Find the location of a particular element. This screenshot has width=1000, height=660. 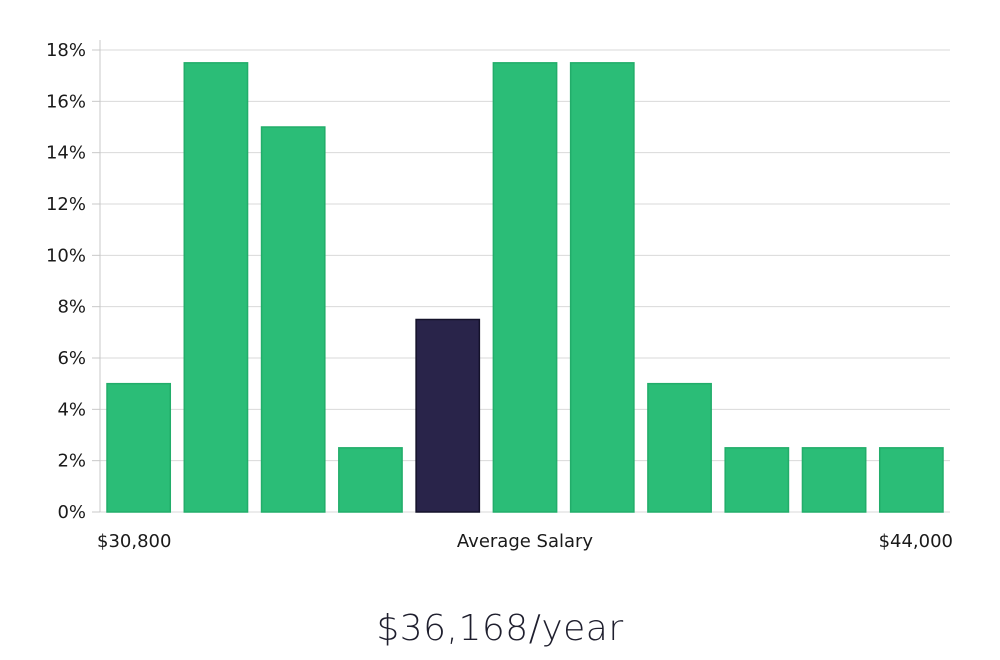

average-salary-value: $36,168/year is located at coordinates (500, 628).